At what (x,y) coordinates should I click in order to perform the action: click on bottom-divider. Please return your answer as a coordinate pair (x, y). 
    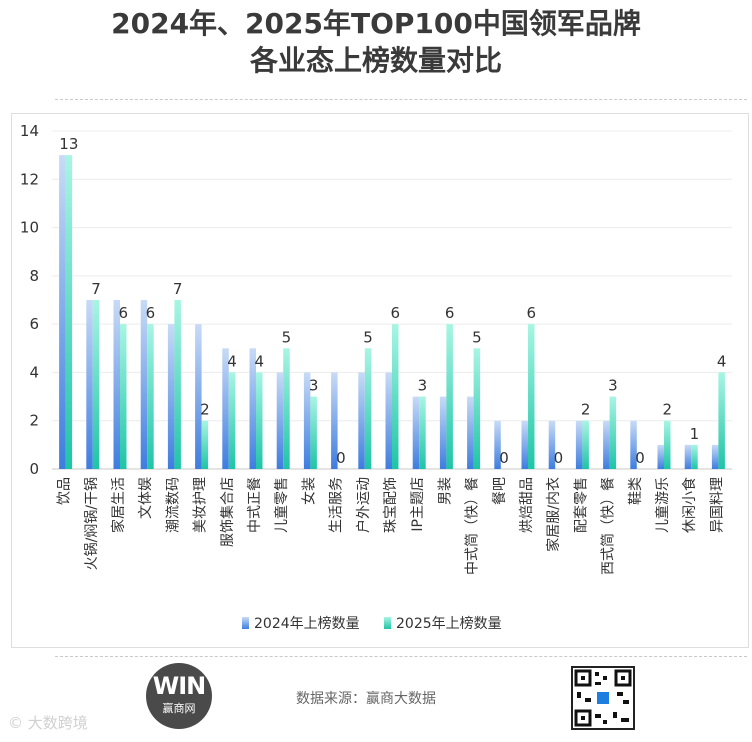
    Looking at the image, I should click on (401, 656).